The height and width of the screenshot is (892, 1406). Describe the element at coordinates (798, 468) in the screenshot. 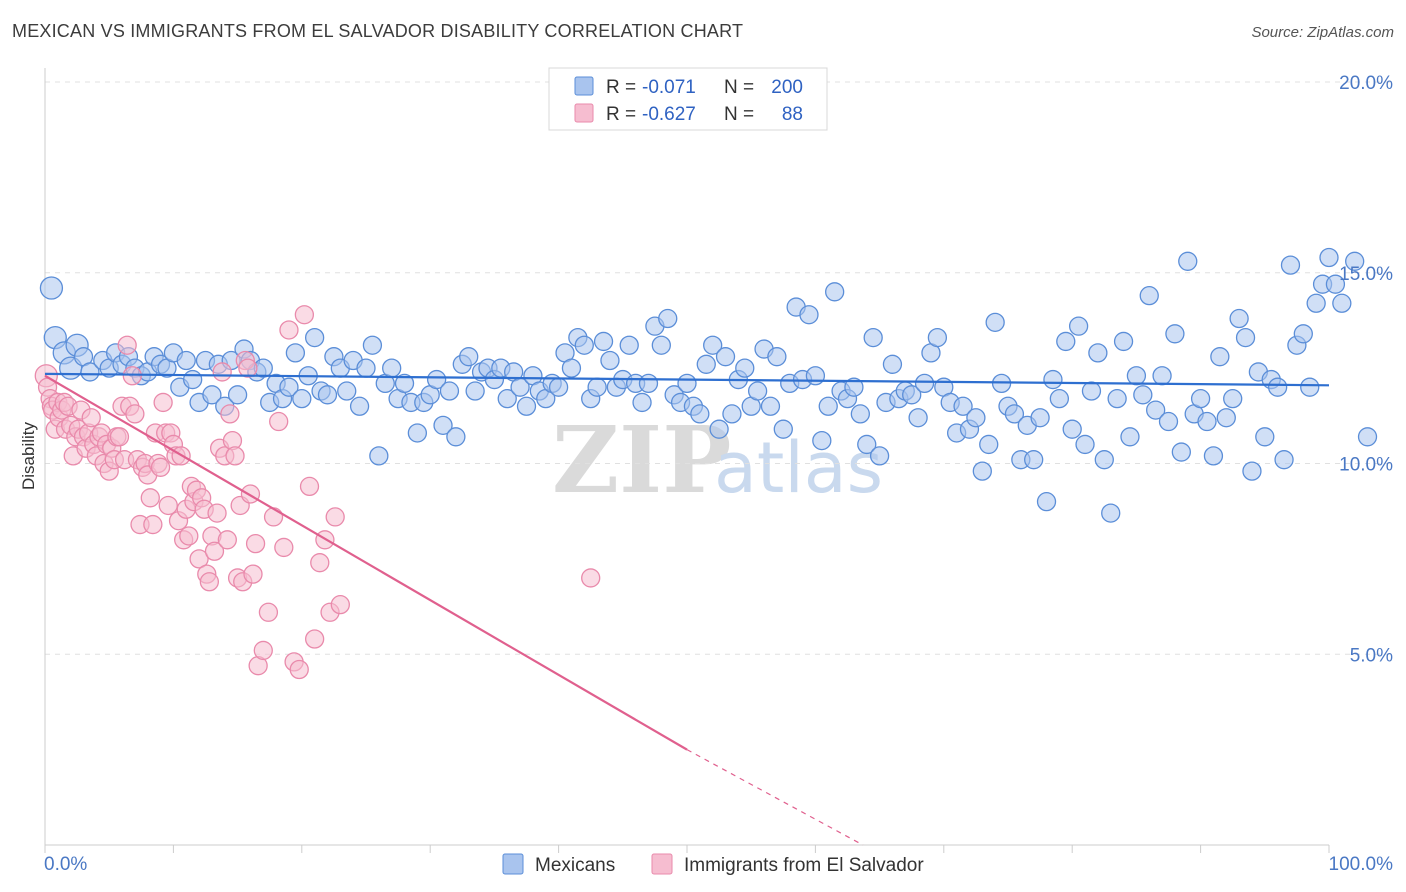

I see `watermark-atlas: atlas` at that location.